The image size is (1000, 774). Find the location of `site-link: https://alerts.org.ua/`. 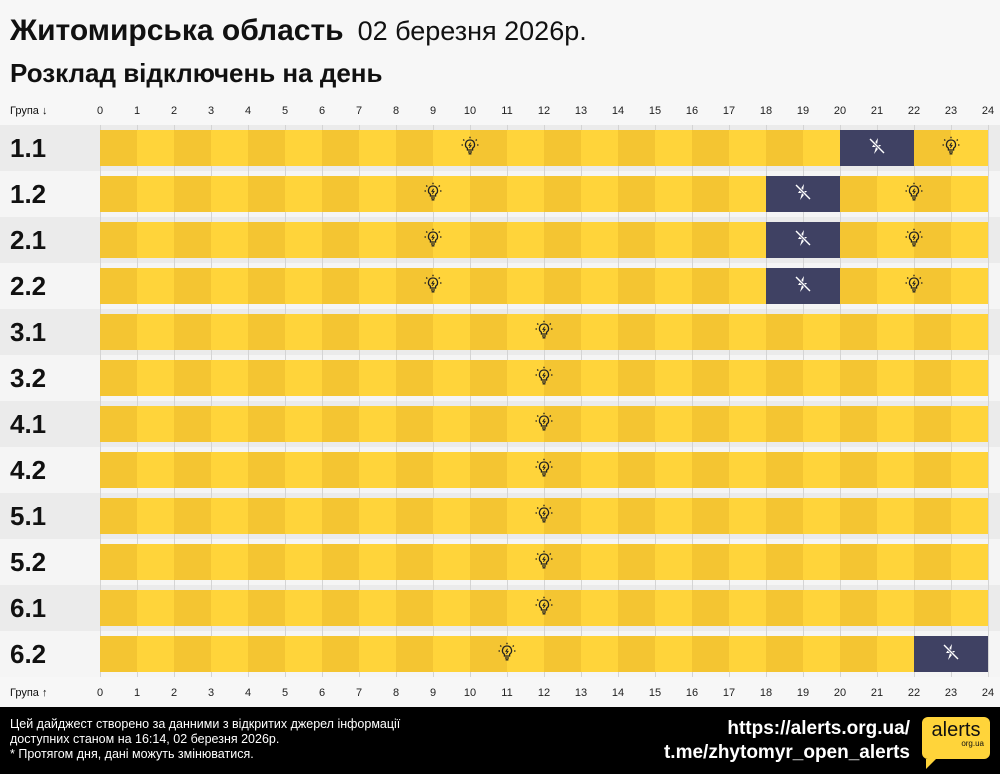

site-link: https://alerts.org.ua/ is located at coordinates (818, 728).